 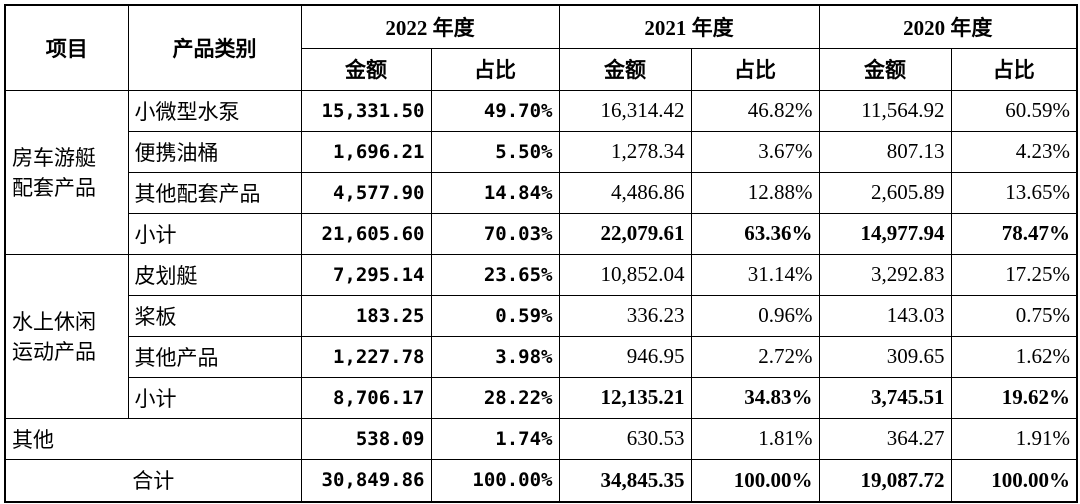 What do you see at coordinates (366, 110) in the screenshot?
I see `table-cell: 15,331.50` at bounding box center [366, 110].